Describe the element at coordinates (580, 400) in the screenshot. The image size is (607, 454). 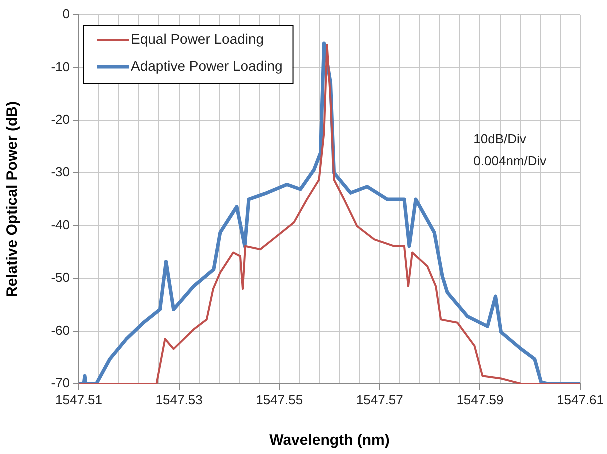
I see `x-tick-label: 1547.61` at that location.